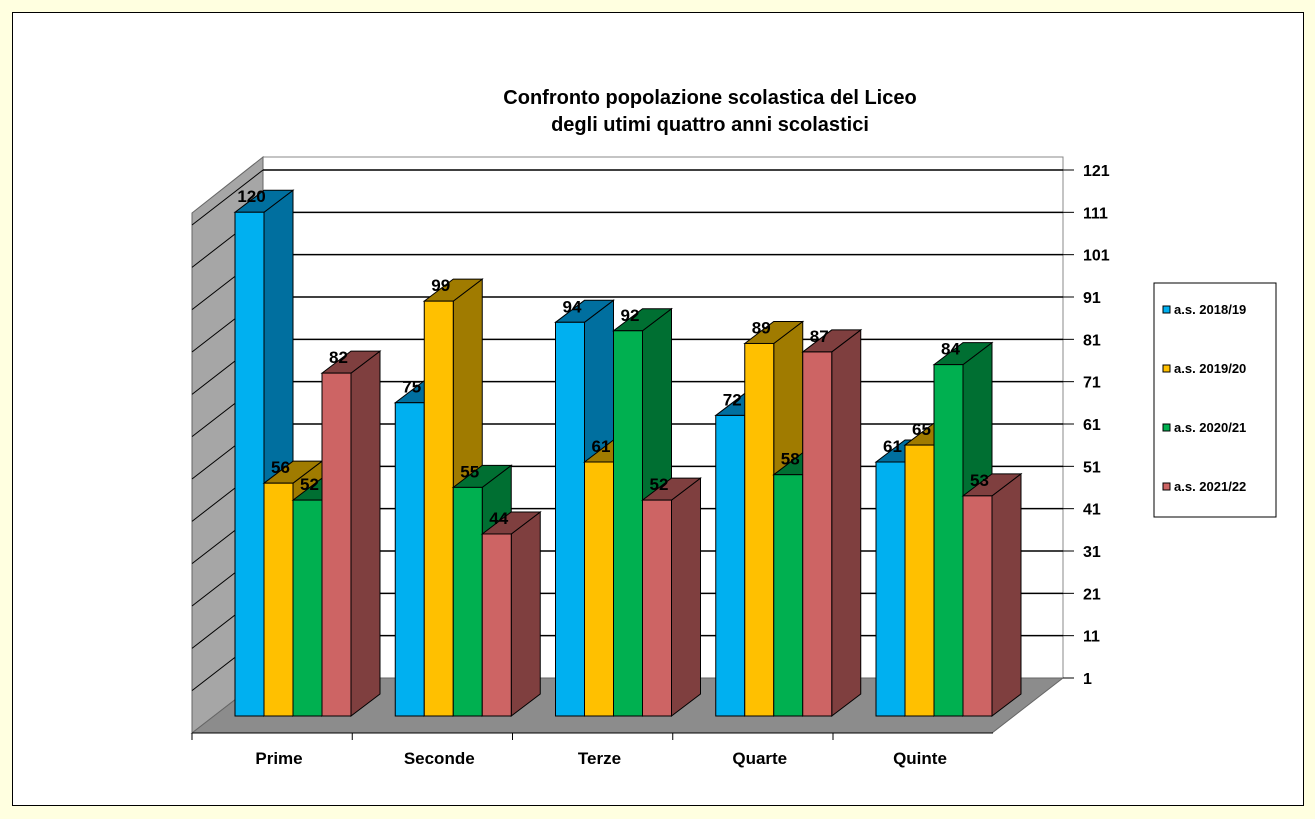  I want to click on legend-box, so click(1215, 400).